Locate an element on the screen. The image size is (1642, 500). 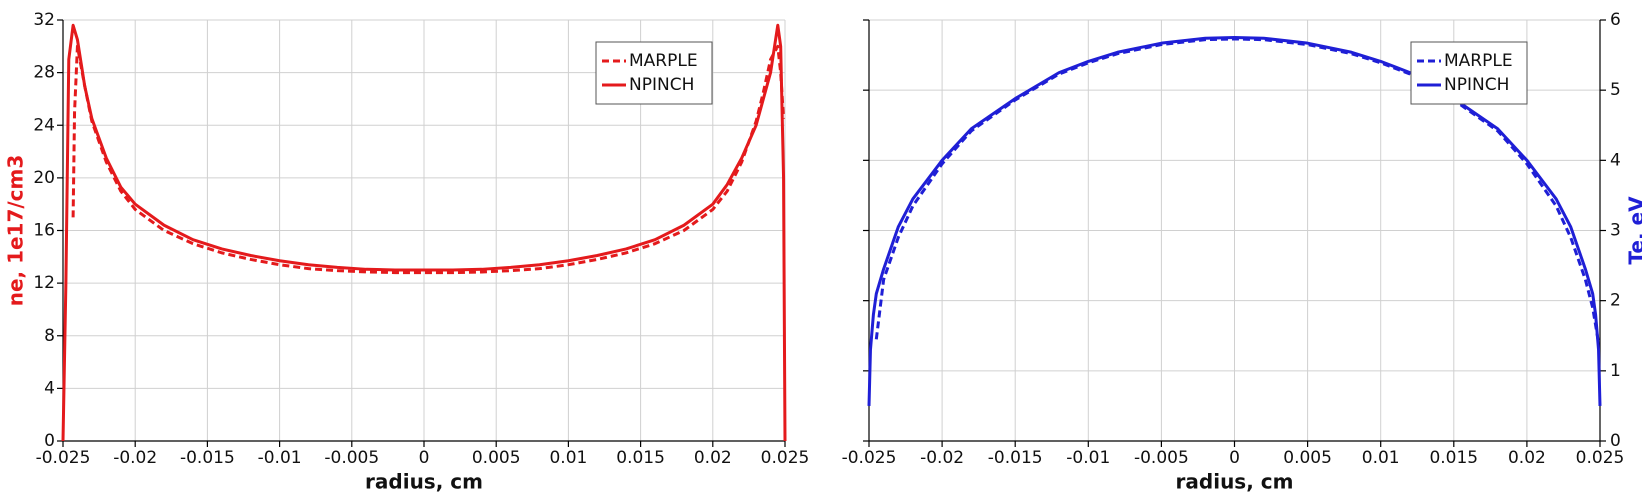
y-tick-label: 12 is located at coordinates (44, 283).